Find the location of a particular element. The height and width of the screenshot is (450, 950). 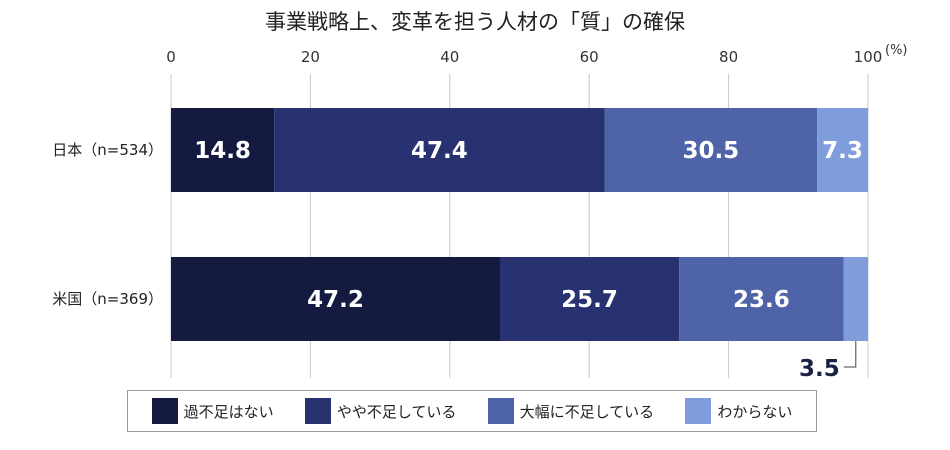

data-label: 25.7 is located at coordinates (589, 300).